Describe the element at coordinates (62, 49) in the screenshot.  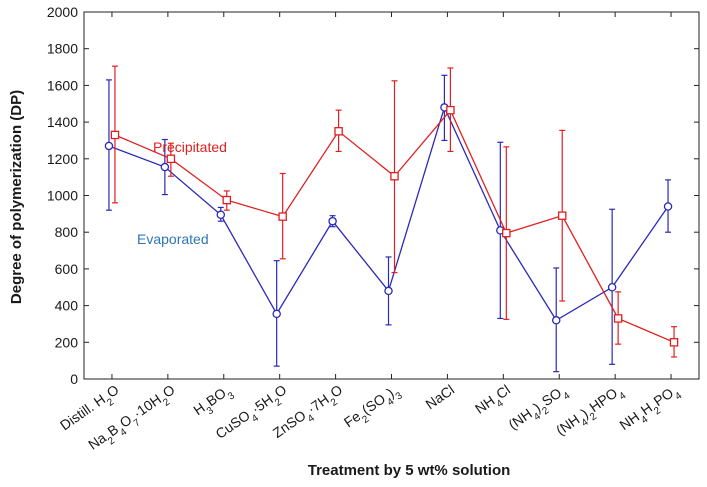
I see `y-tick-label: 1800` at that location.